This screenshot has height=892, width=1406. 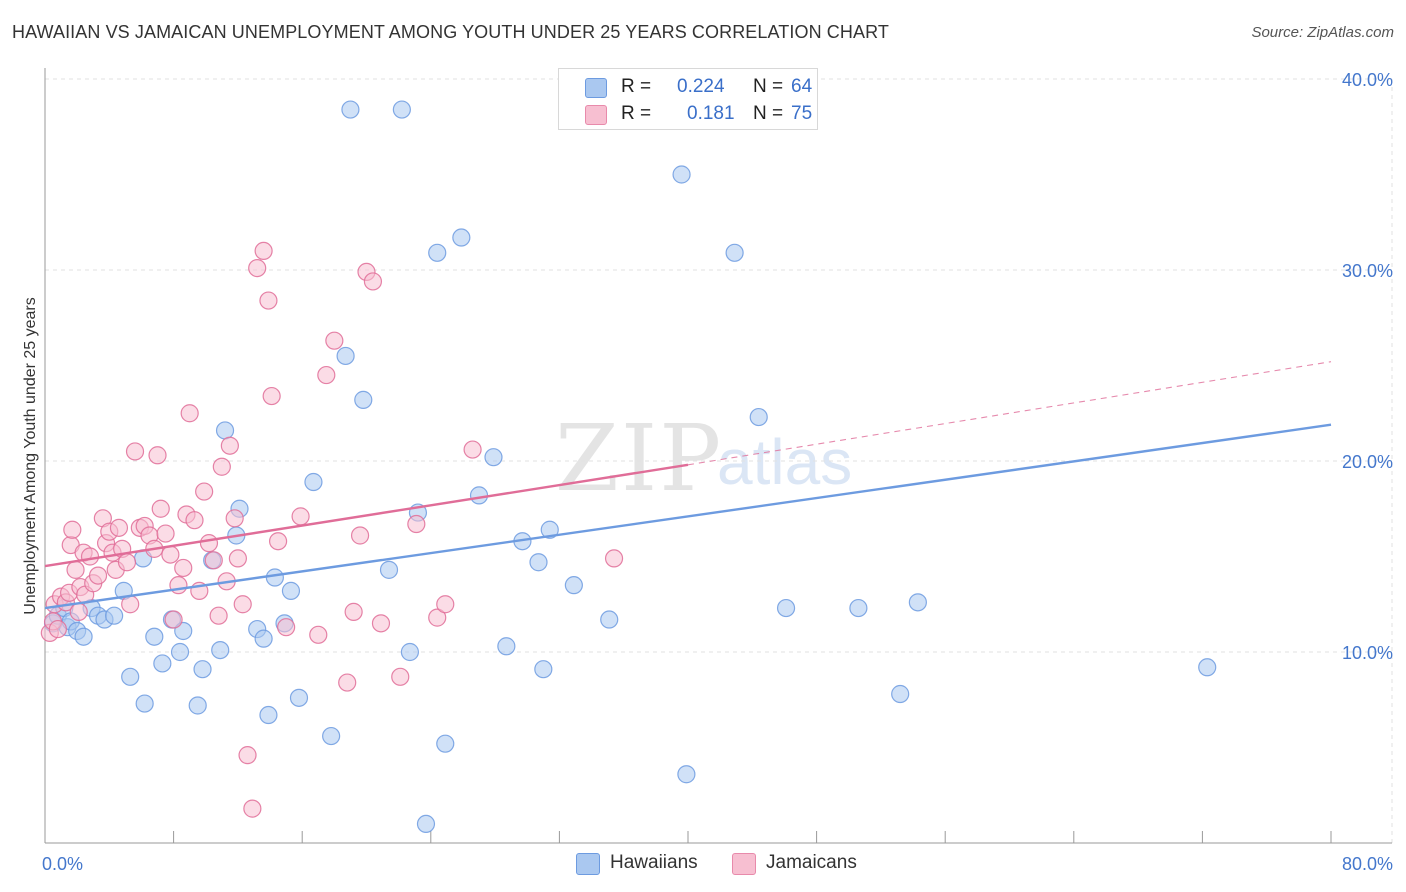 What do you see at coordinates (1322, 32) in the screenshot?
I see `source-label: Source: ZipAtlas.com` at bounding box center [1322, 32].